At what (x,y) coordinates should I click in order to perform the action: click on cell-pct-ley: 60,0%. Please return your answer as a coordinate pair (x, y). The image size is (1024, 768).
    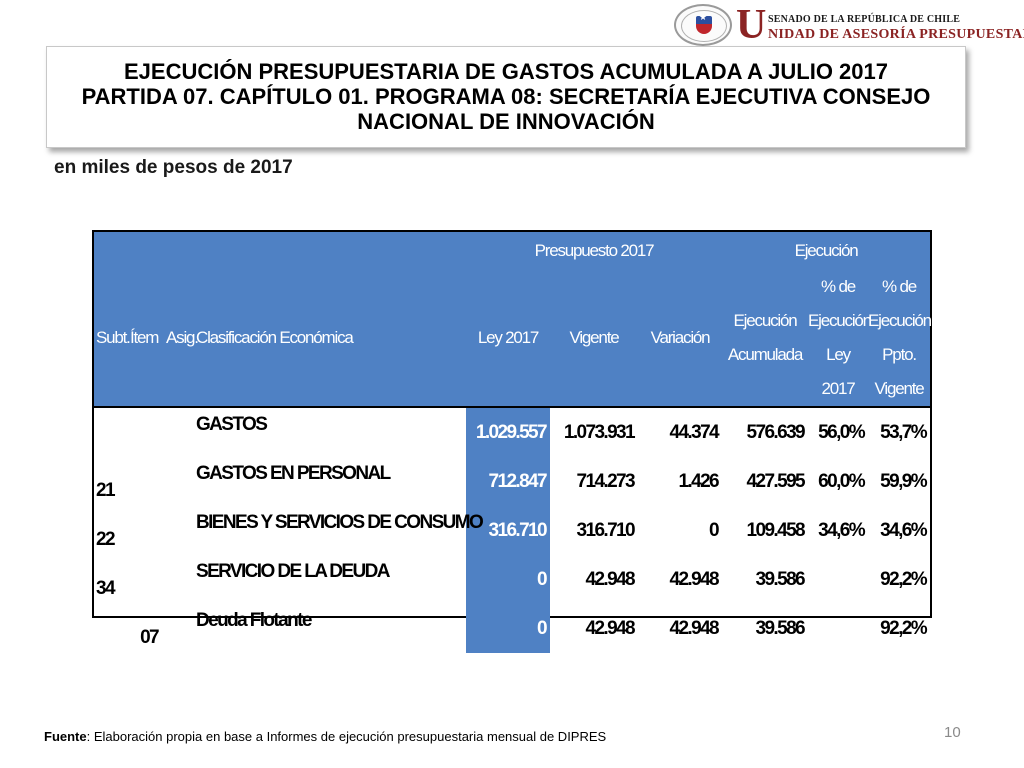
    Looking at the image, I should click on (841, 481).